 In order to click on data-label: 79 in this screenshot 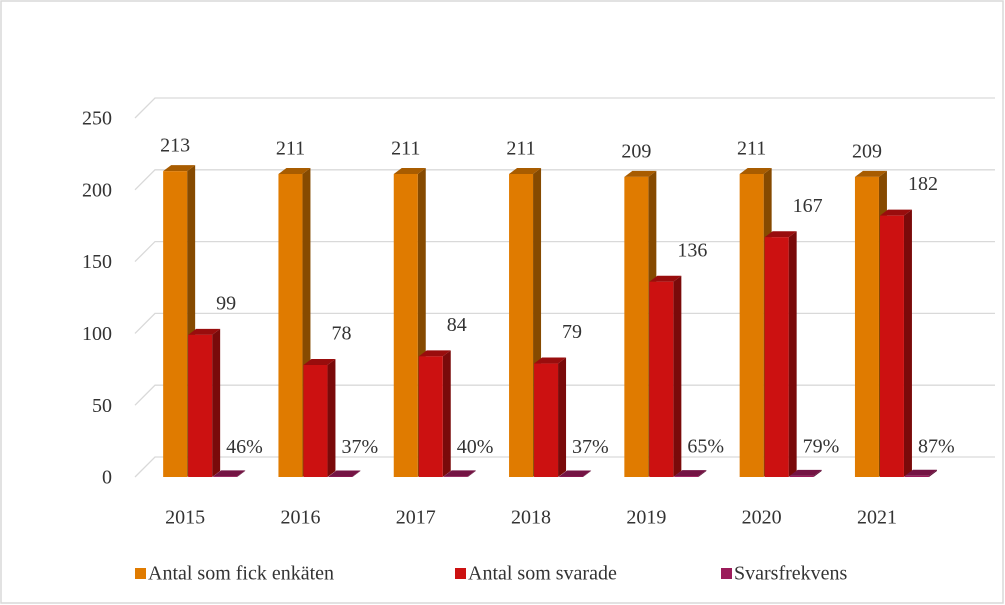, I will do `click(572, 332)`.